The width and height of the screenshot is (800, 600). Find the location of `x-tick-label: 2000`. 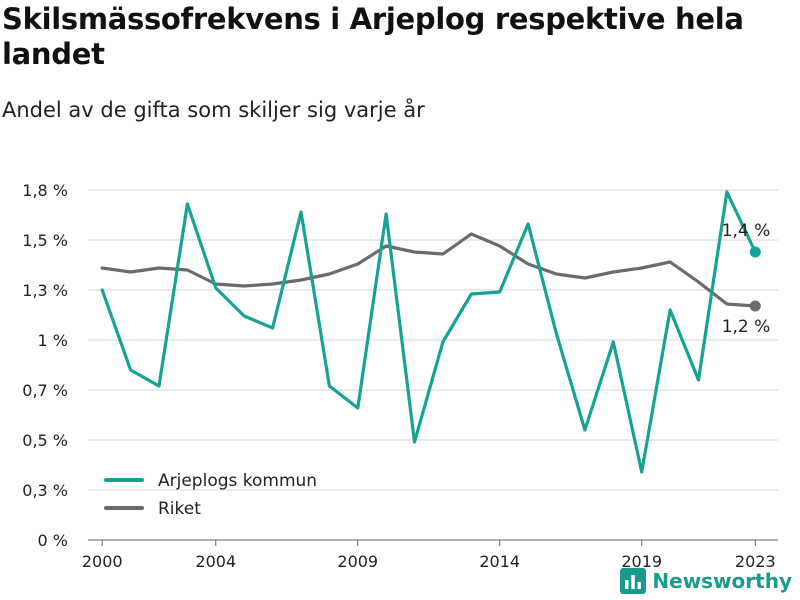

x-tick-label: 2000 is located at coordinates (102, 561).